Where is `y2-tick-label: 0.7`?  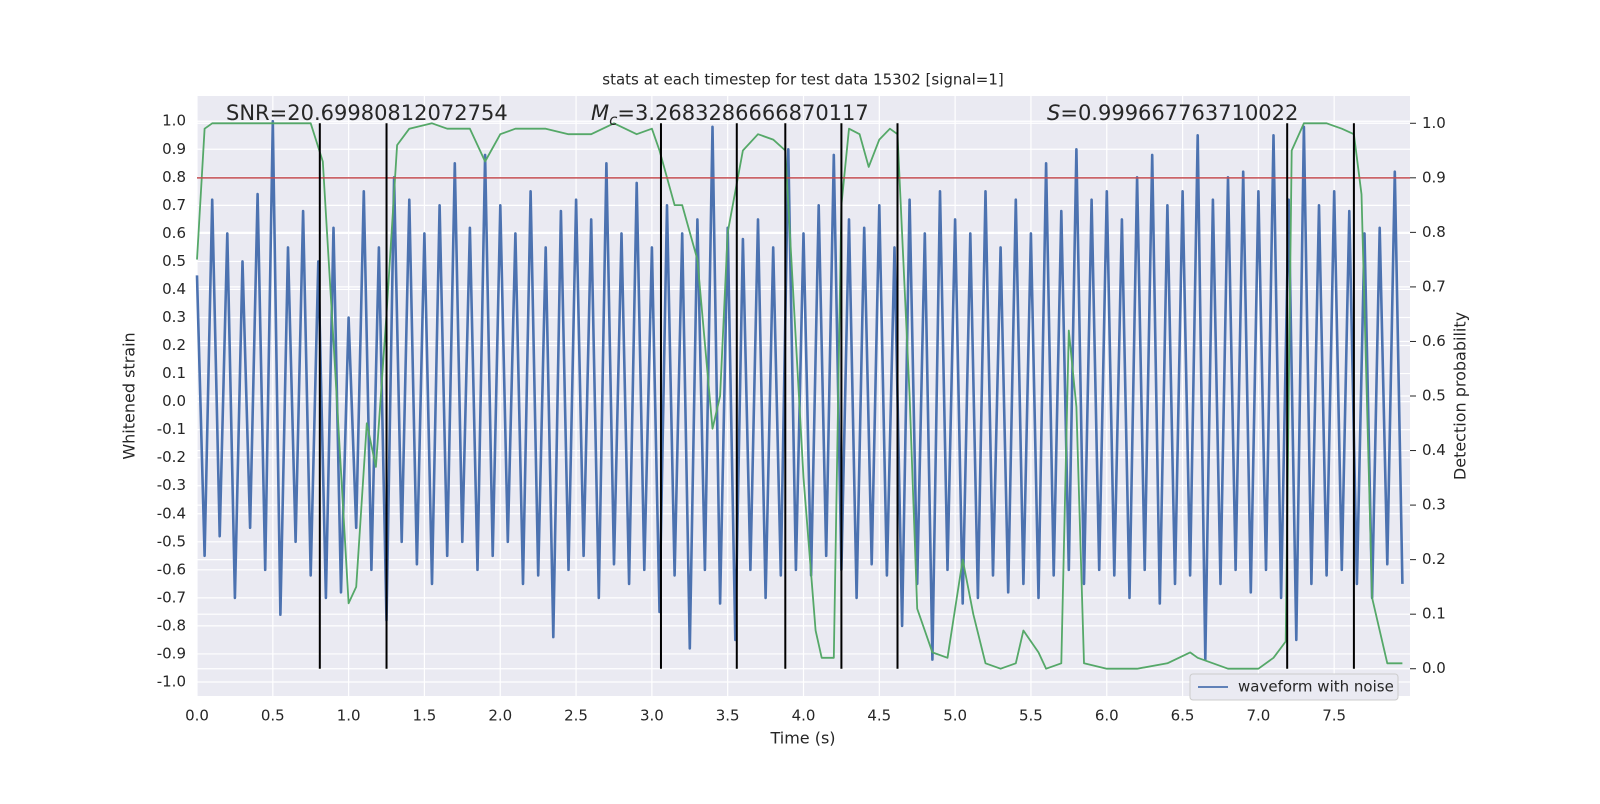 y2-tick-label: 0.7 is located at coordinates (1434, 286).